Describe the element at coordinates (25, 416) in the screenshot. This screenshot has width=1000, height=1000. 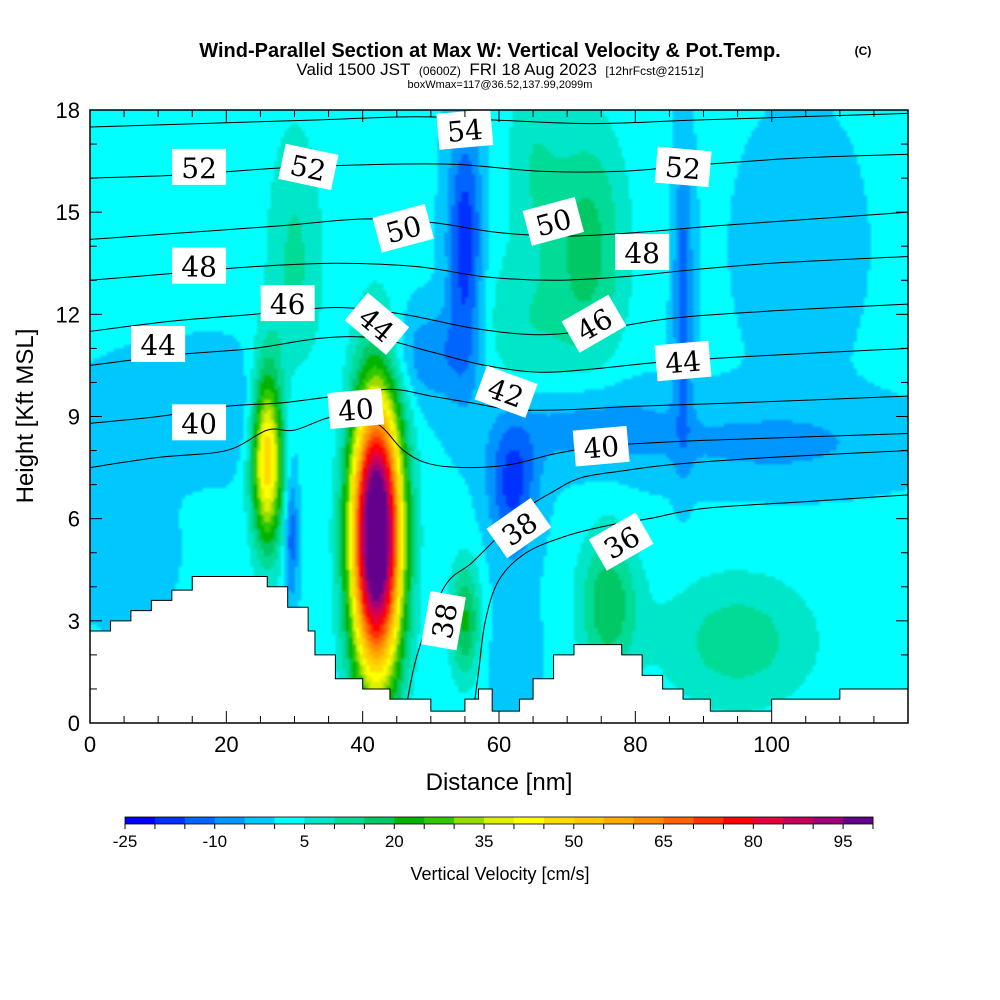
I see `y-axis-label: Height [Kft MSL]` at that location.